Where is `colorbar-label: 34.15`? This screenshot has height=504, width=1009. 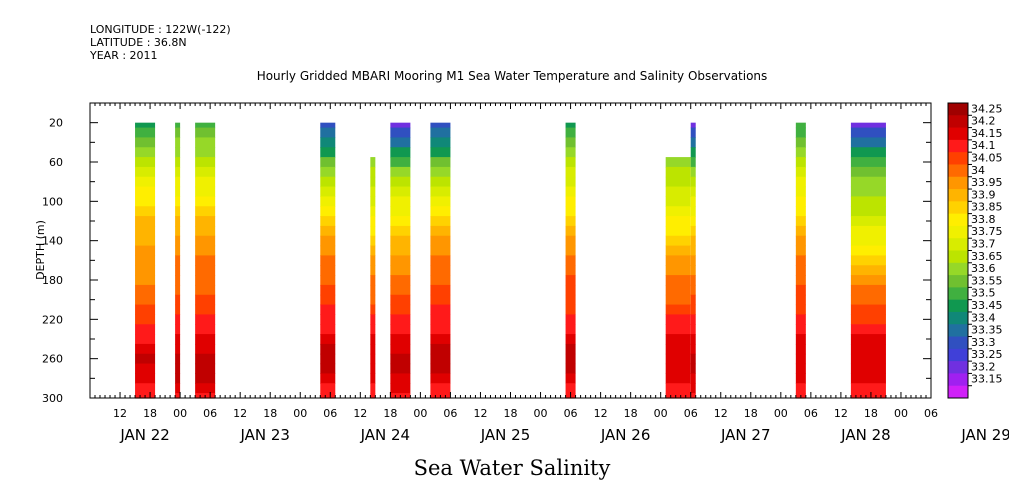
colorbar-label: 34.15 is located at coordinates (987, 133).